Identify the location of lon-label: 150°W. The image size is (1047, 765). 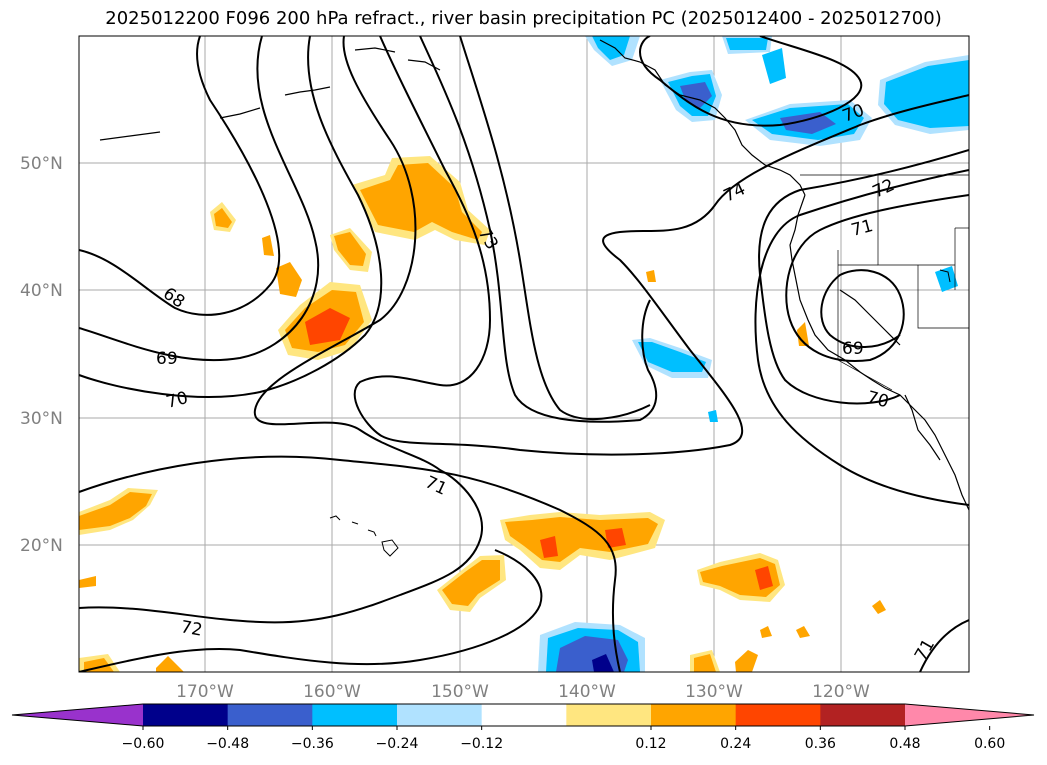
(460, 692).